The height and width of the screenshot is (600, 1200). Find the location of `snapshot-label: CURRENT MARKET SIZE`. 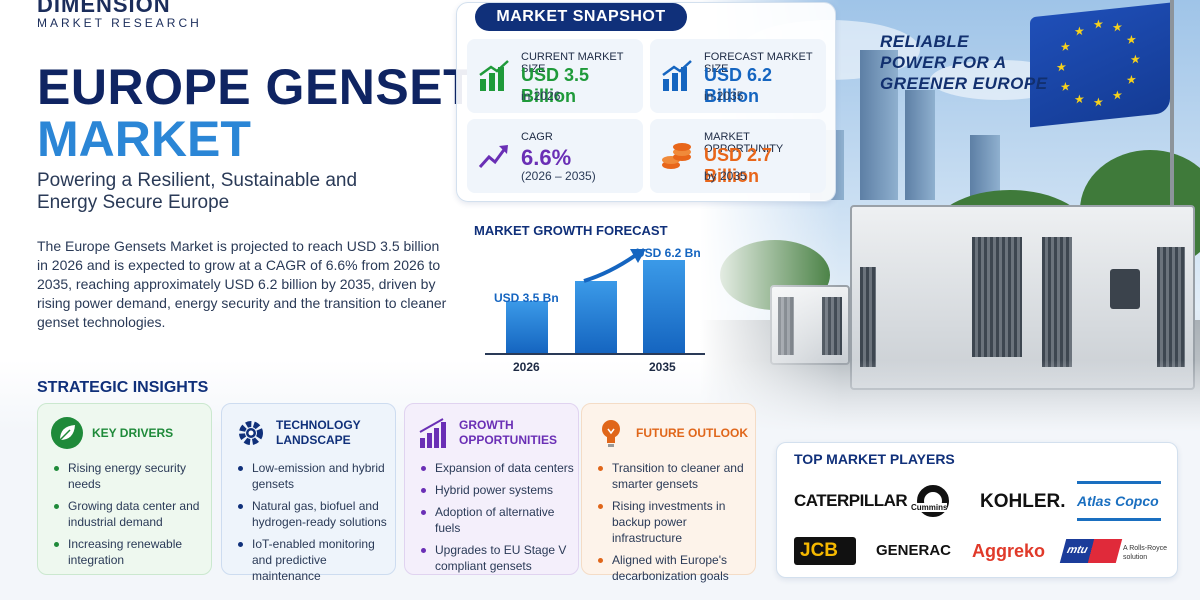

snapshot-label: CURRENT MARKET SIZE is located at coordinates (572, 63).